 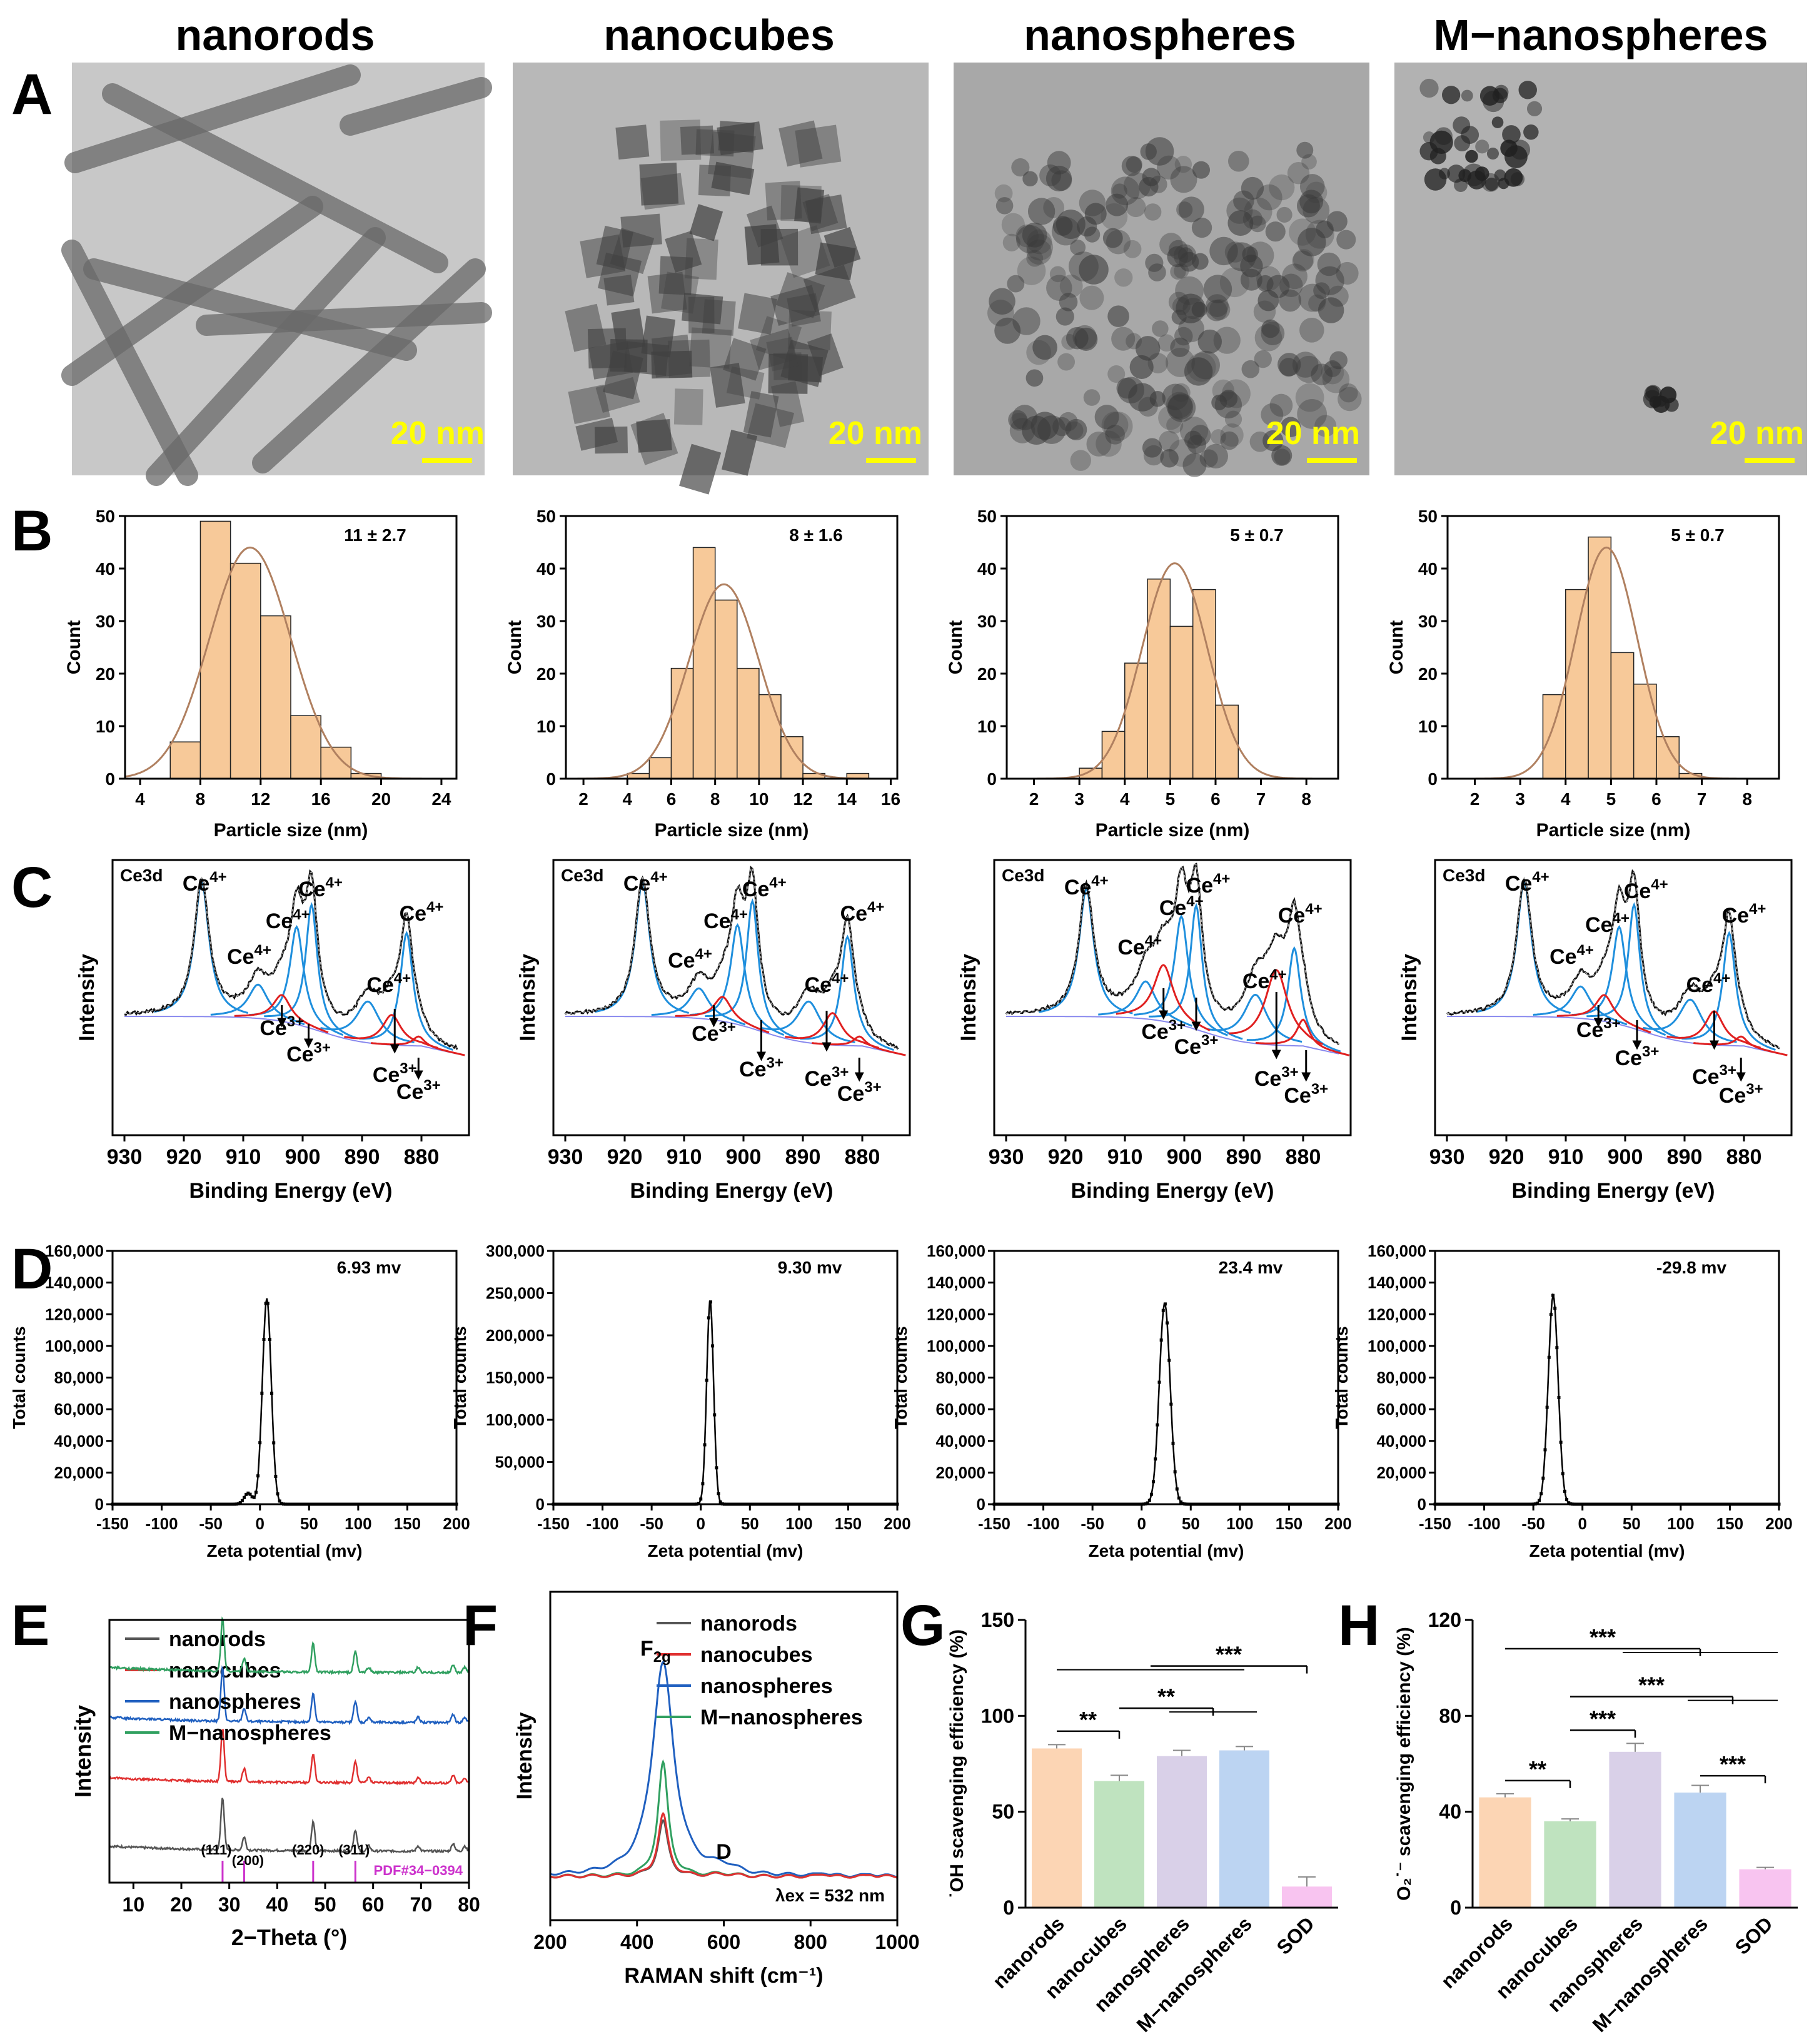 What do you see at coordinates (515, 648) in the screenshot?
I see `y-axis-title: Count` at bounding box center [515, 648].